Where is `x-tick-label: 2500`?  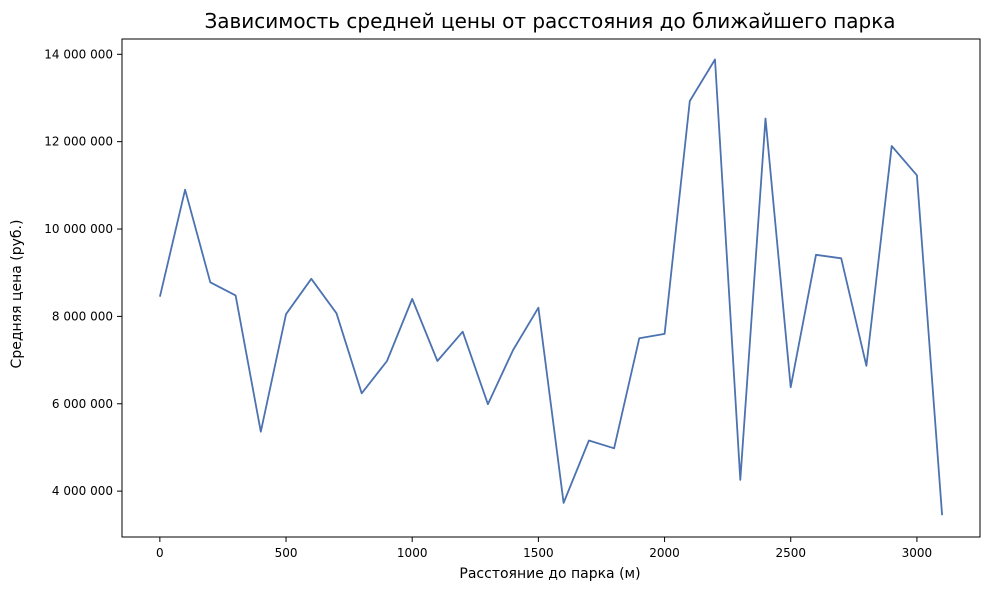
x-tick-label: 2500 is located at coordinates (790, 553).